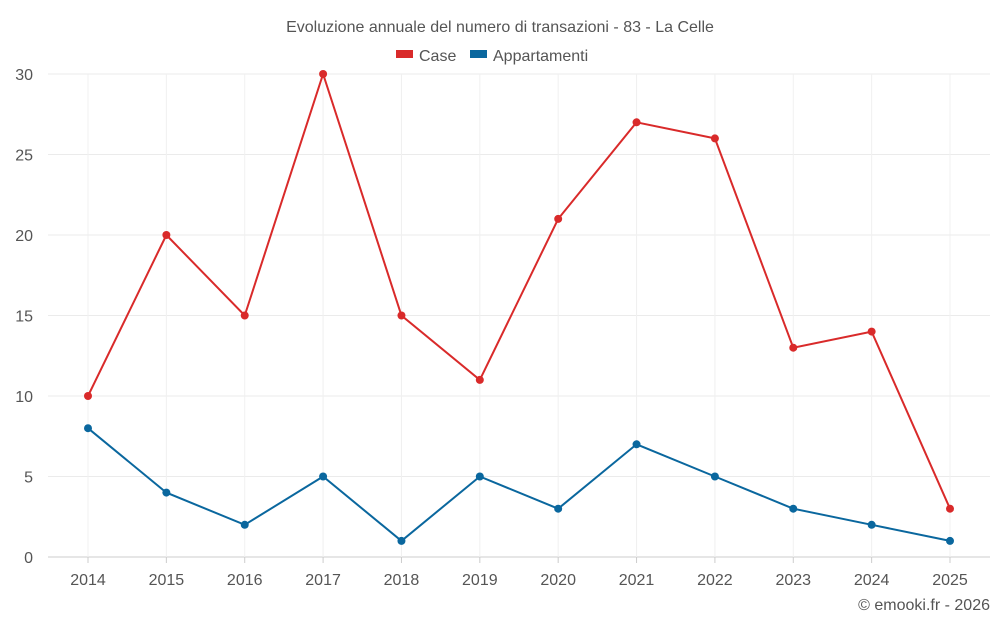 This screenshot has width=1000, height=630. Describe the element at coordinates (715, 580) in the screenshot. I see `x-tick-label: 2022` at that location.